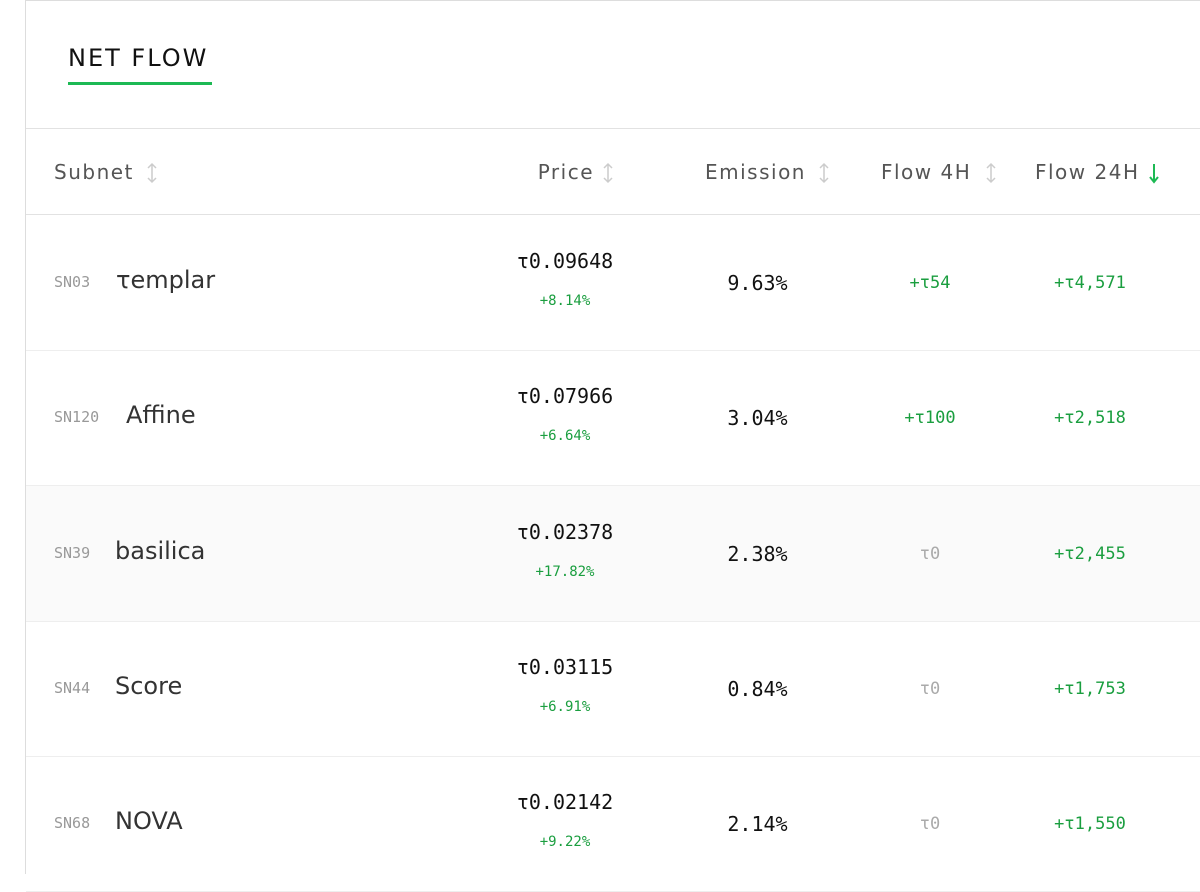 This screenshot has height=892, width=1200. I want to click on price: τ0.07966, so click(565, 396).